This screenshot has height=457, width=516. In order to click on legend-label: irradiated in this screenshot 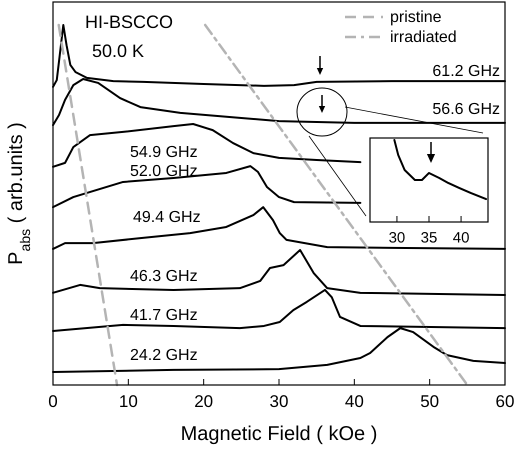, I will do `click(423, 37)`.